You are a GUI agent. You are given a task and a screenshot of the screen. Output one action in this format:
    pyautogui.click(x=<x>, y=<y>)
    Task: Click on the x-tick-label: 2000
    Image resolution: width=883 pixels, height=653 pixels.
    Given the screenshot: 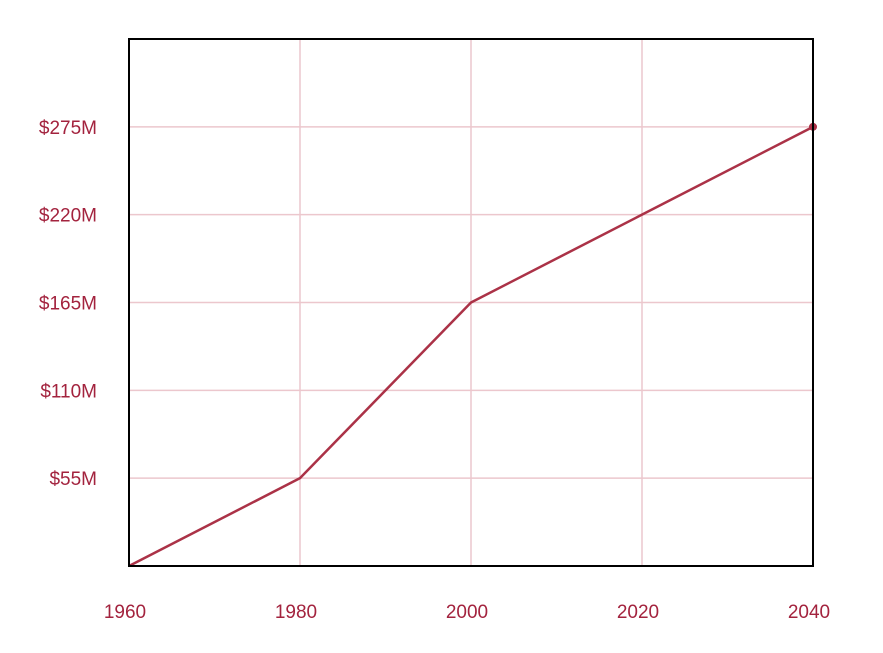 What is the action you would take?
    pyautogui.click(x=467, y=612)
    